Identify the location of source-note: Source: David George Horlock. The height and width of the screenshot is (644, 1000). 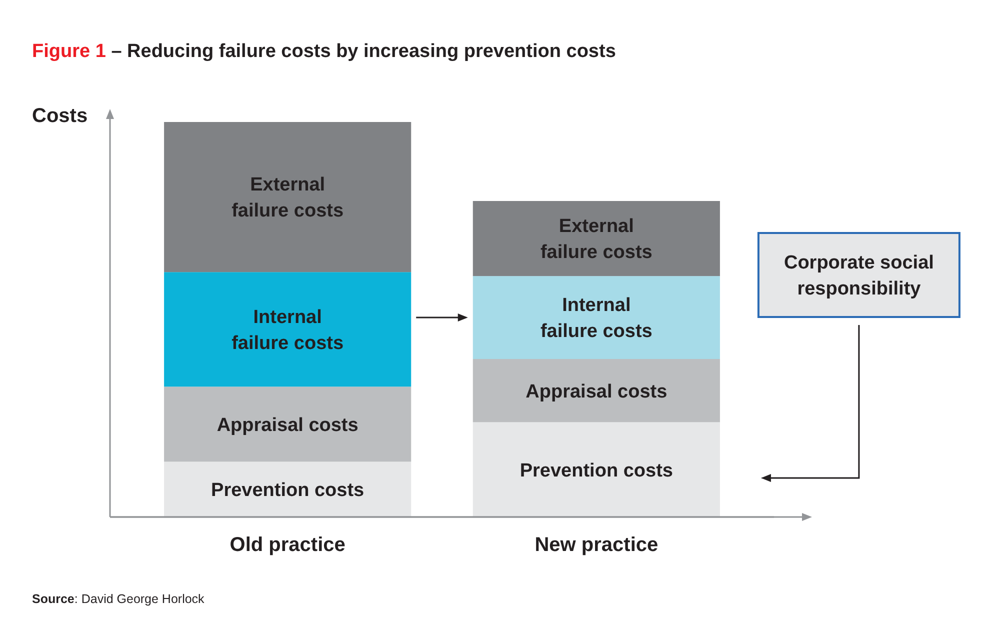
(119, 599).